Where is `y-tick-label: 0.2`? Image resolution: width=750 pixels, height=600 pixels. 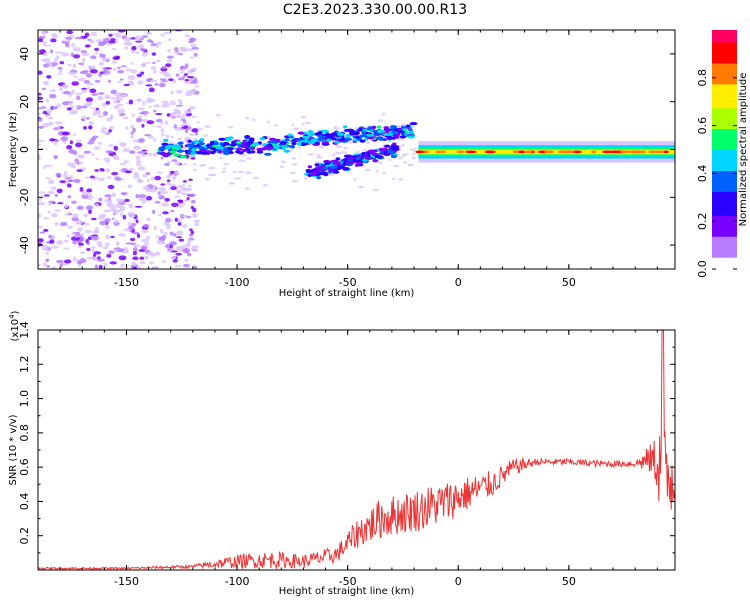
y-tick-label: 0.2 is located at coordinates (24, 536).